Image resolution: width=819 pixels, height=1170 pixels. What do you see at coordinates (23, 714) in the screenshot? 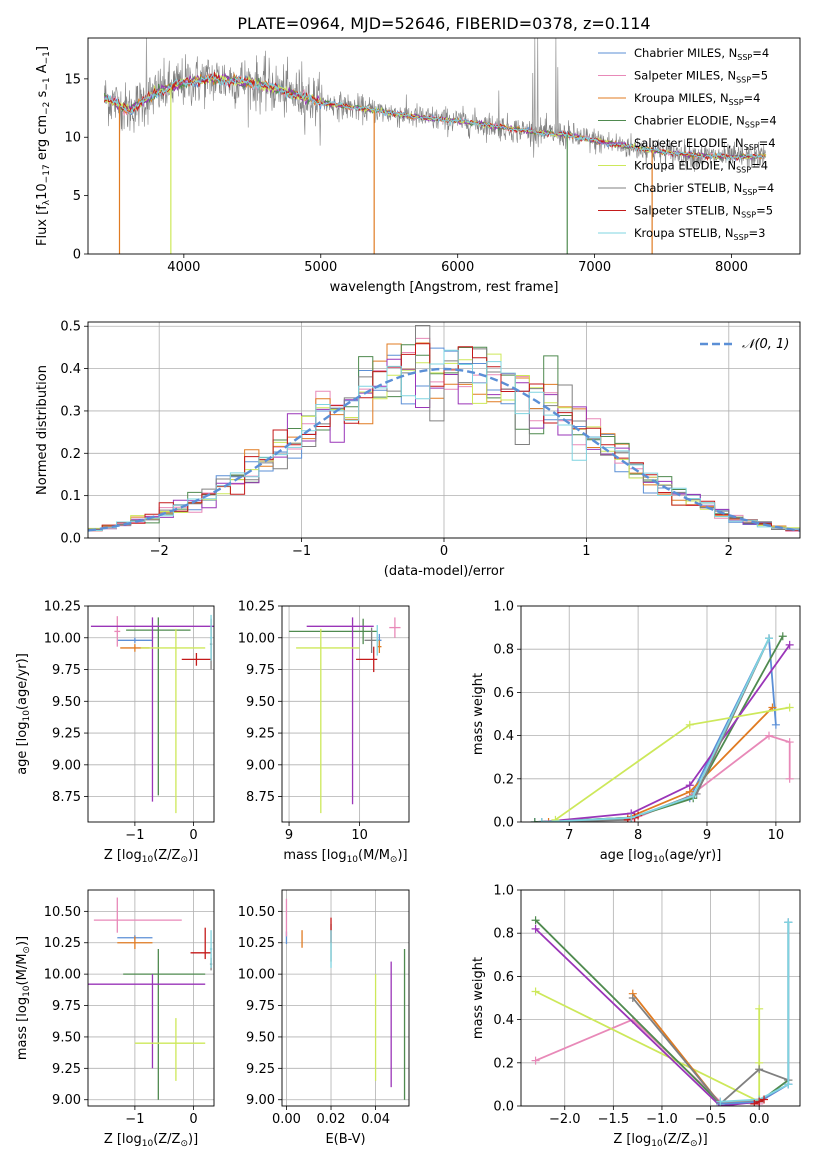
I see `y-axis-label: age [log10(age/yr)]` at bounding box center [23, 714].